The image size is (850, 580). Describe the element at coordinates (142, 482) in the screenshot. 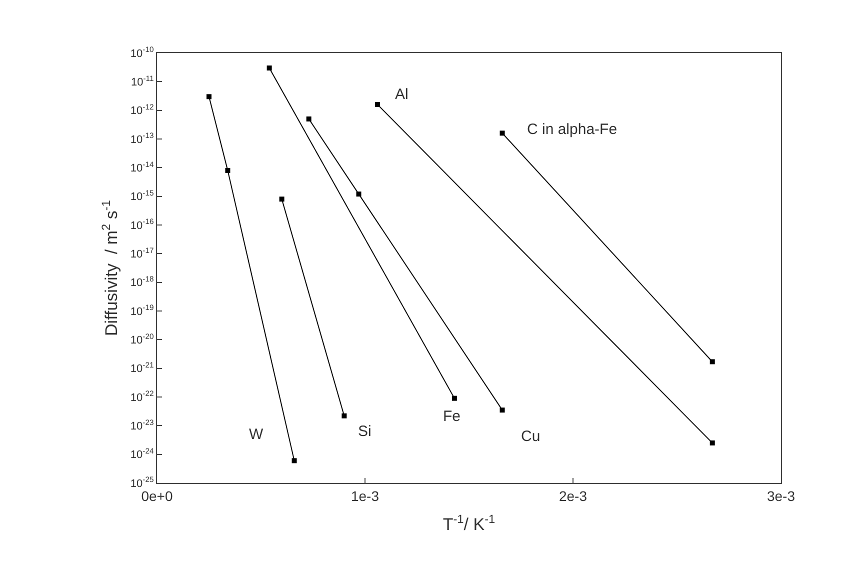

I see `y-tick-label: 10$^{-25}$` at that location.